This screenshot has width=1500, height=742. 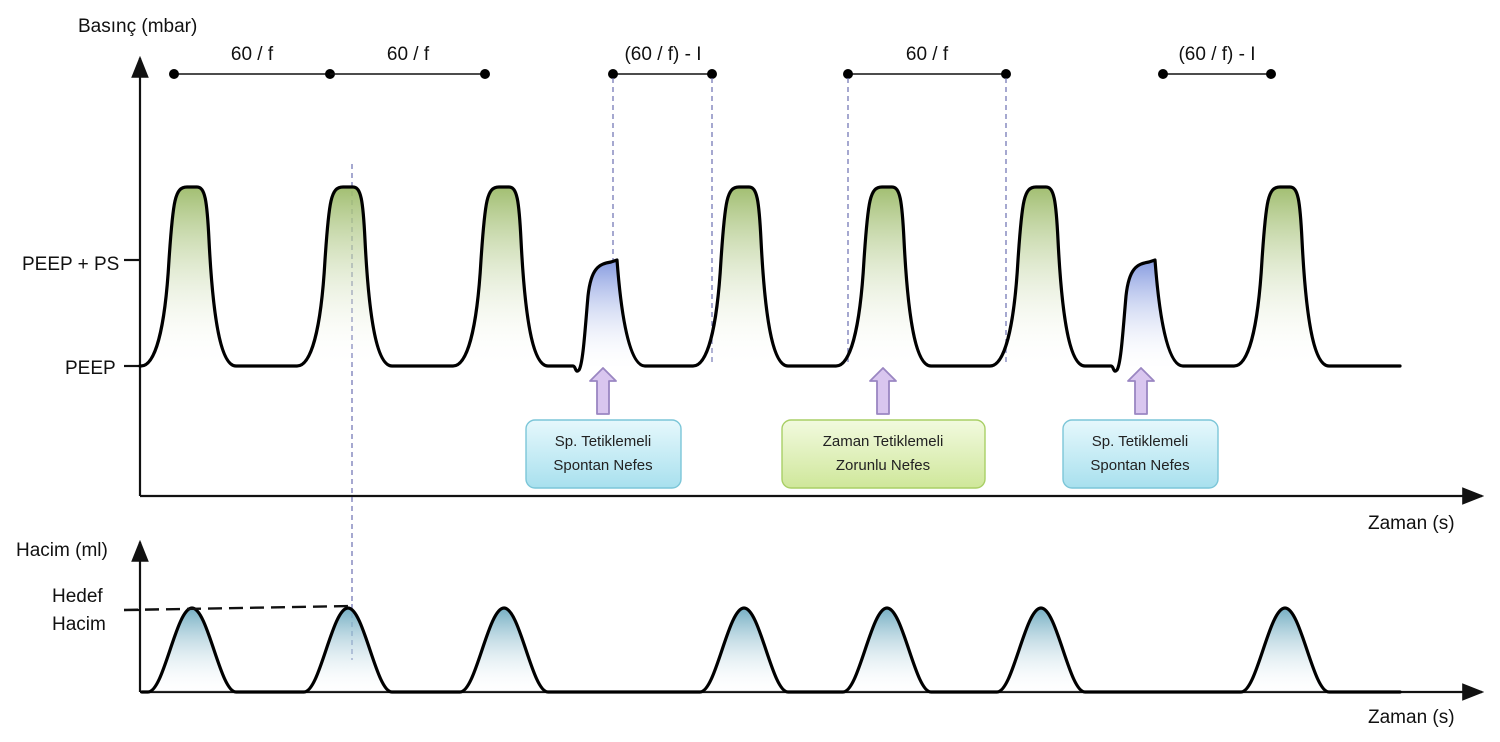 What do you see at coordinates (883, 441) in the screenshot?
I see `callout-line-1: Zaman Tetiklemeli` at bounding box center [883, 441].